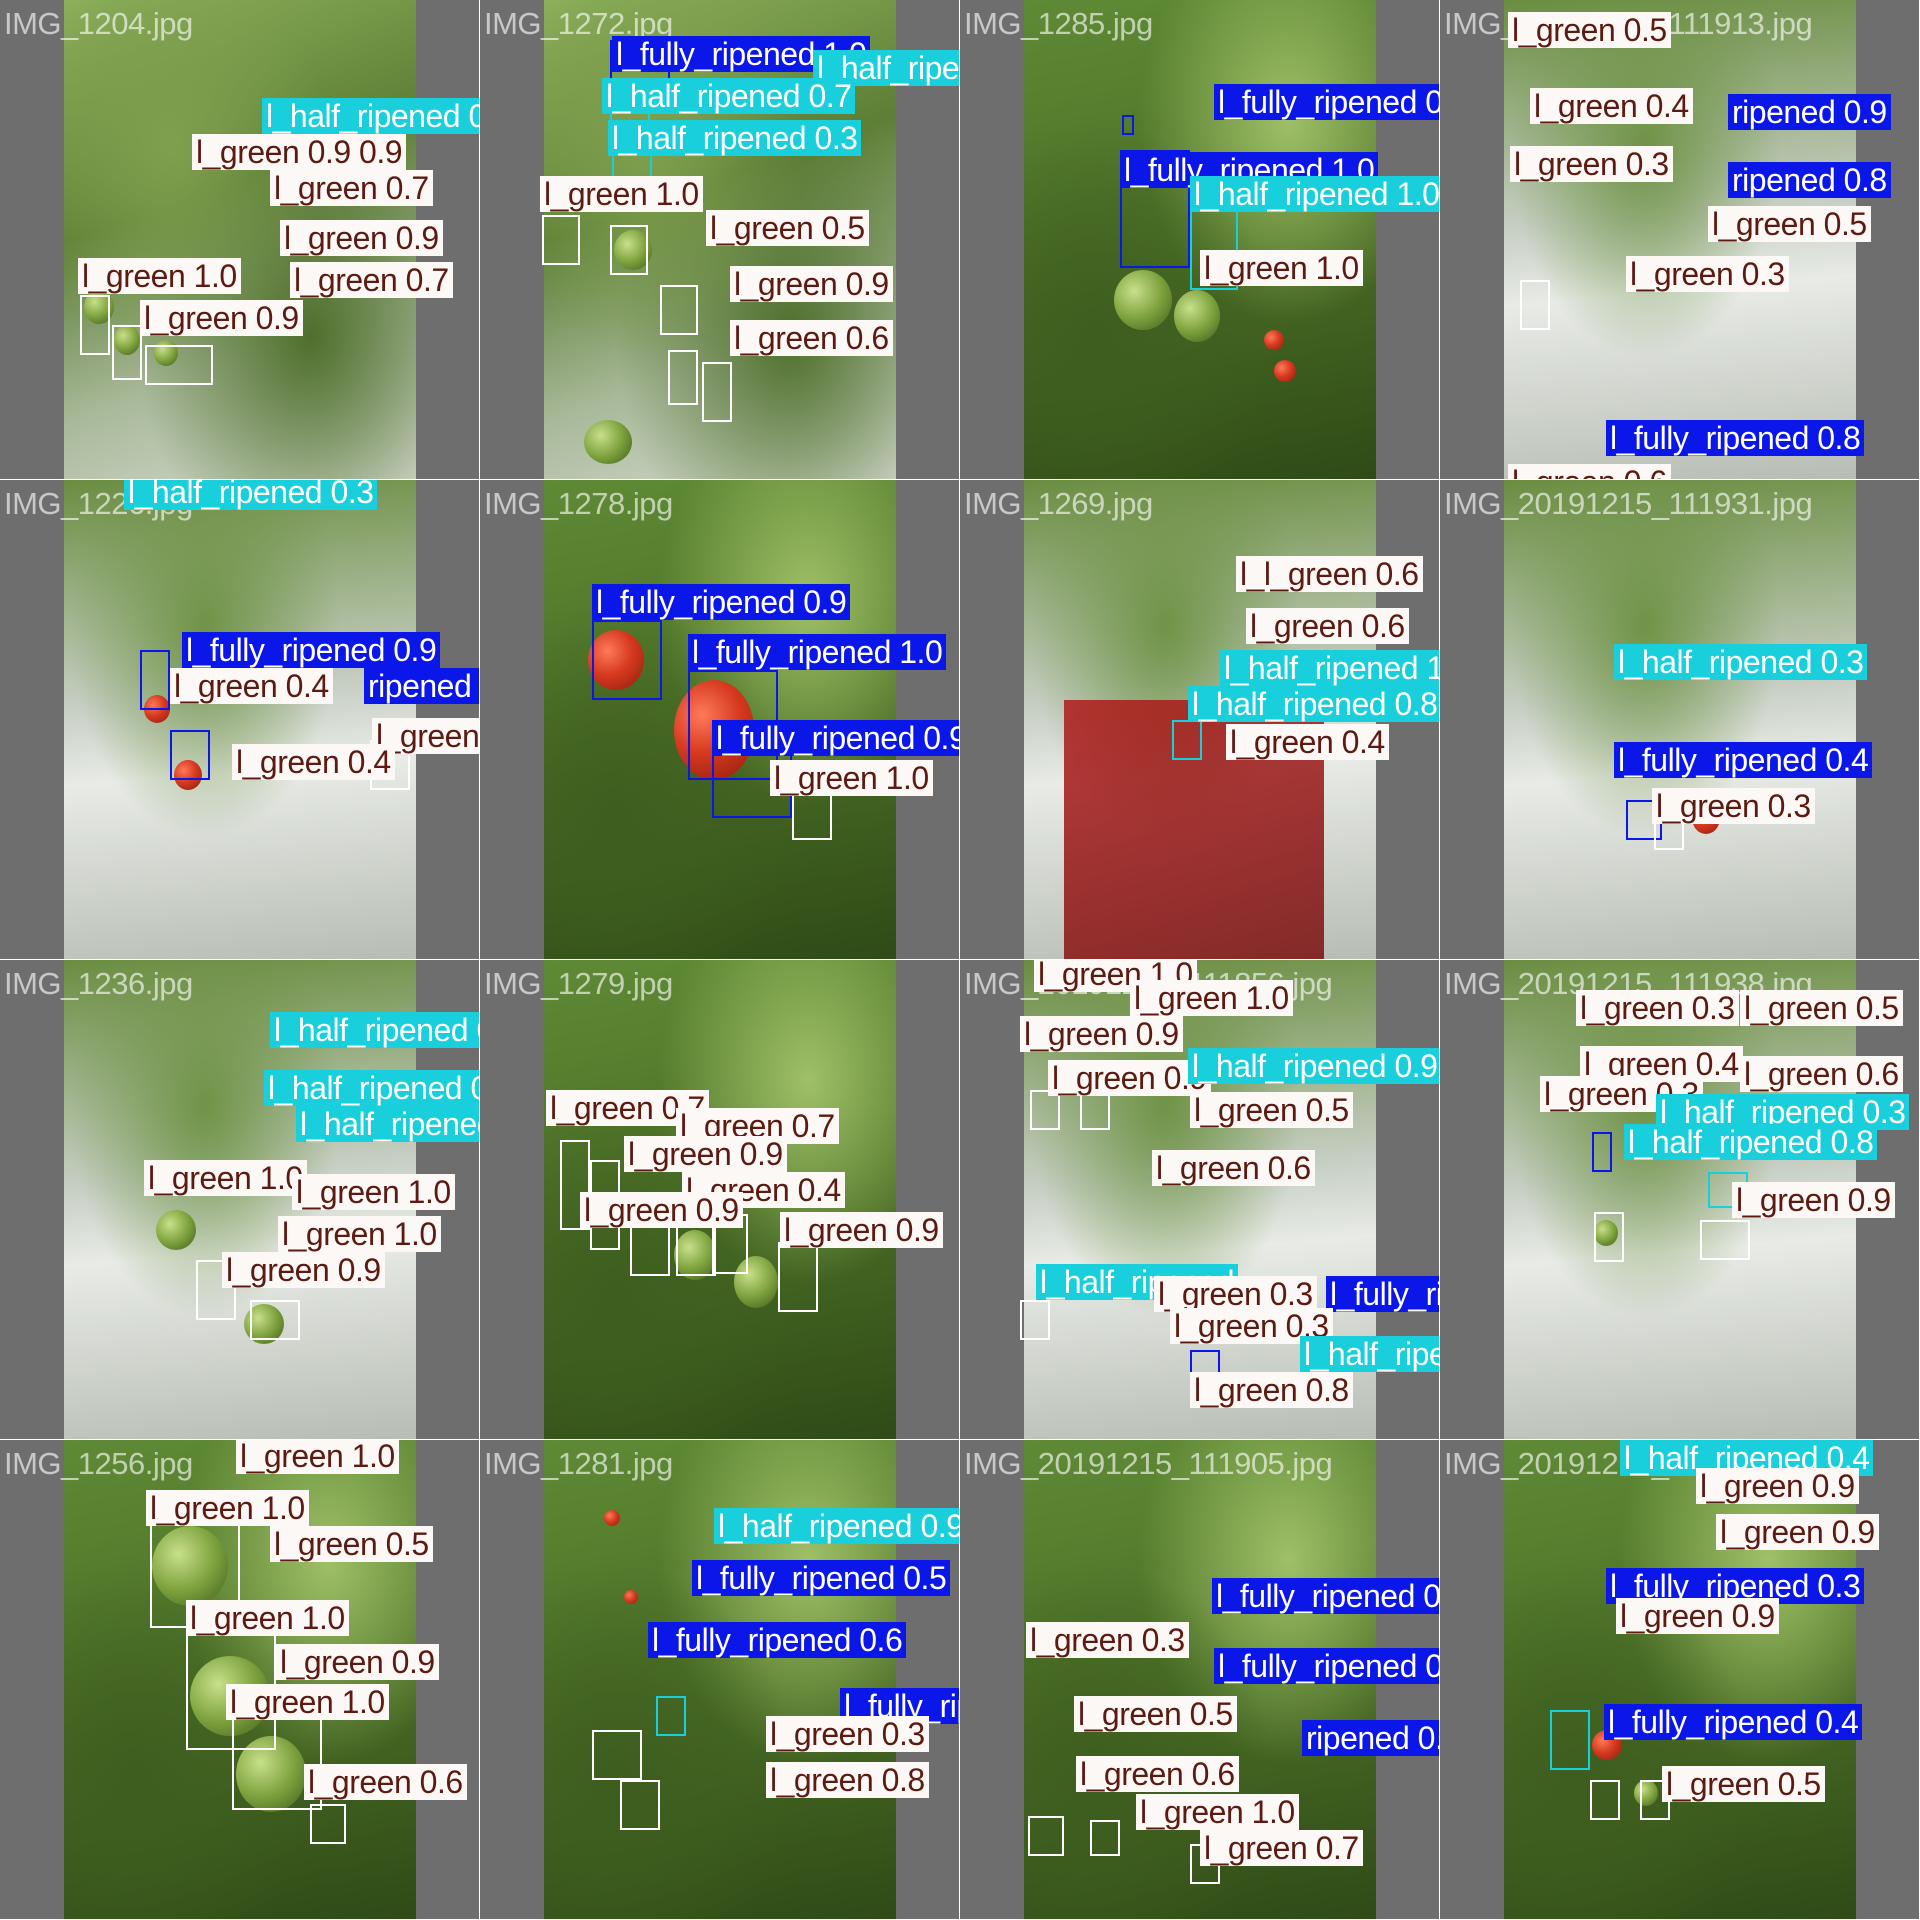 This screenshot has width=1920, height=1920. Describe the element at coordinates (1326, 1666) in the screenshot. I see `detection-label: l_fully_ripened 0.5` at that location.